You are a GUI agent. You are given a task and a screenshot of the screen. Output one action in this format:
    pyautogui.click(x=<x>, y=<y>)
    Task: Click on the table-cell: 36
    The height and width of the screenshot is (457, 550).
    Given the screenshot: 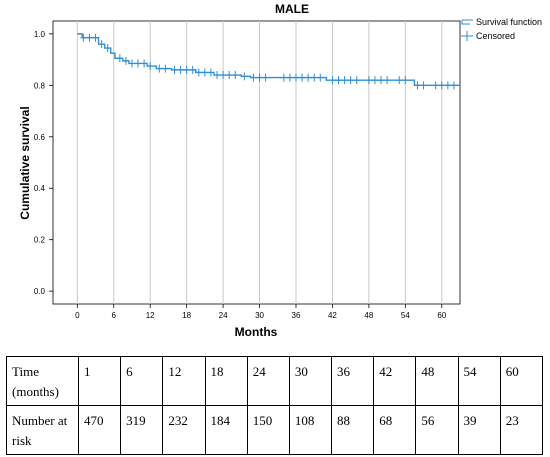 What is the action you would take?
    pyautogui.click(x=353, y=381)
    